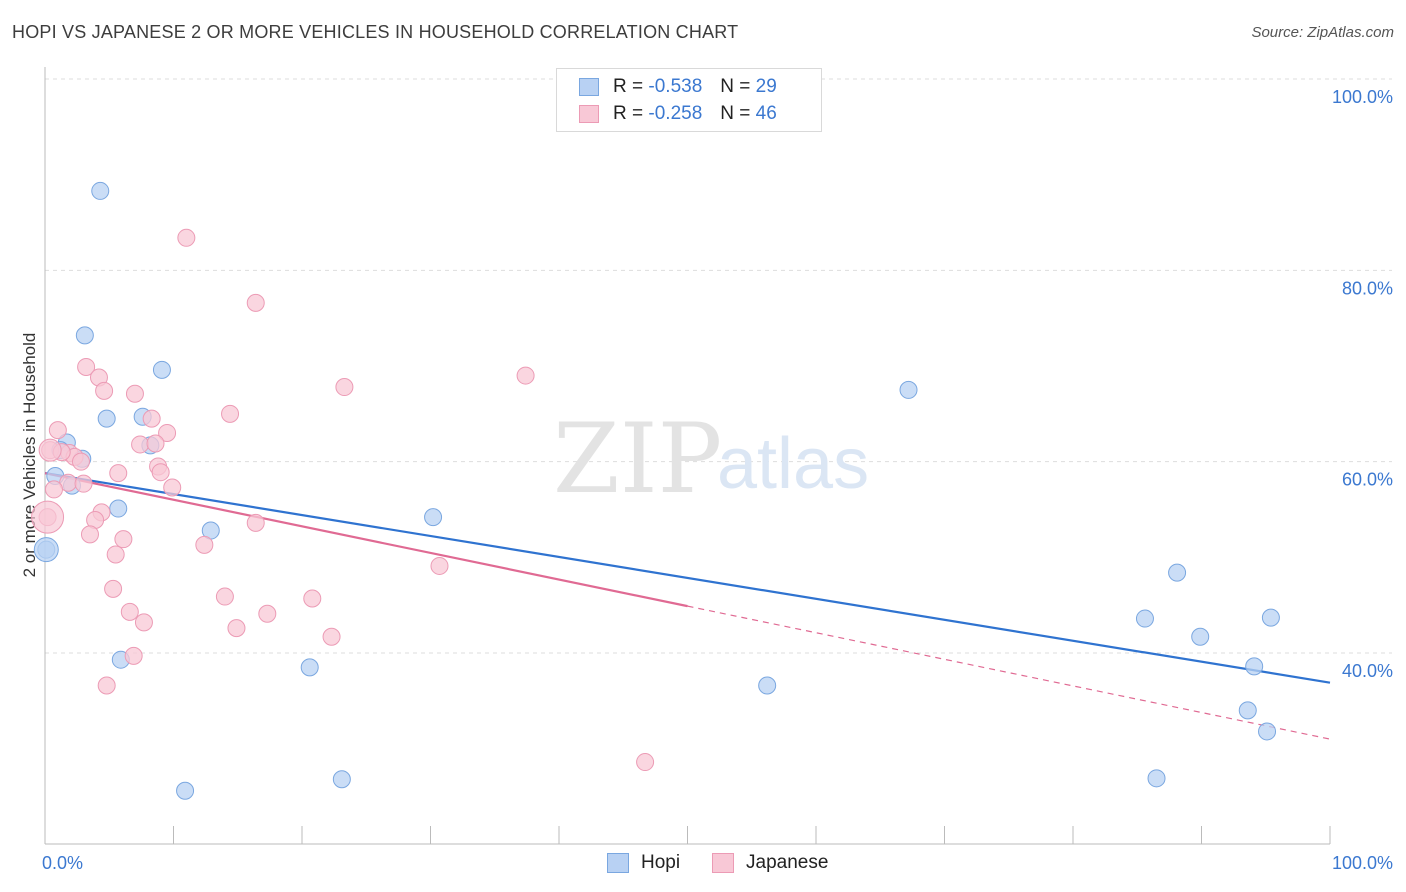 This screenshot has height=892, width=1406. Describe the element at coordinates (1362, 863) in the screenshot. I see `x-tick-label: 100.0%` at that location.